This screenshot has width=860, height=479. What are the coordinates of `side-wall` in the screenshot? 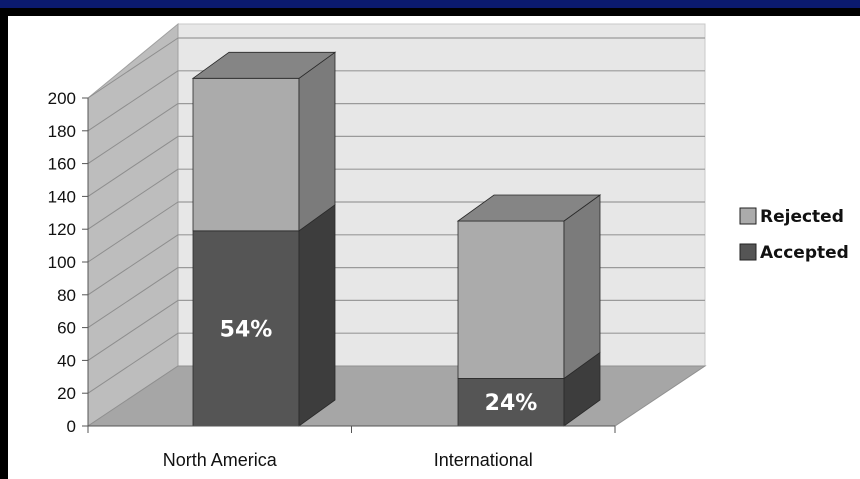 It's located at (133, 224).